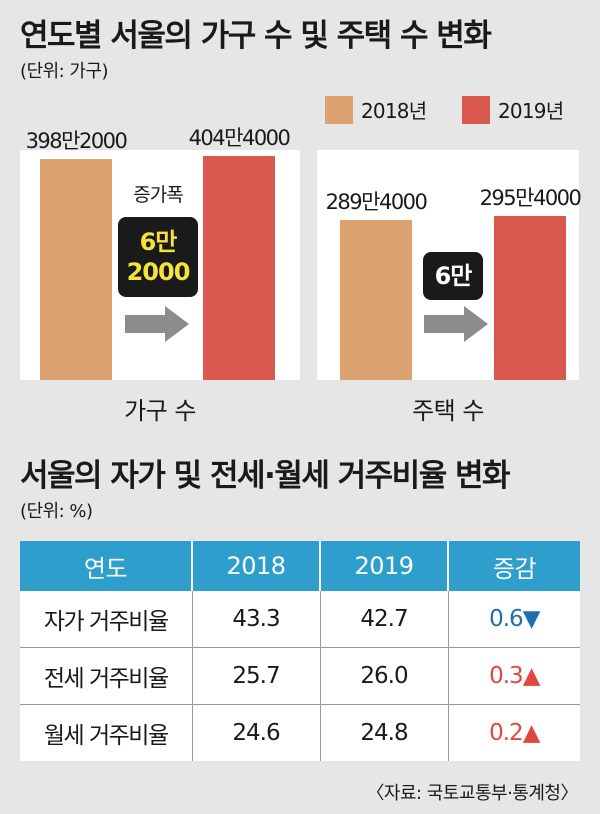 The height and width of the screenshot is (814, 600). I want to click on category-label-households: 가구 수, so click(160, 411).